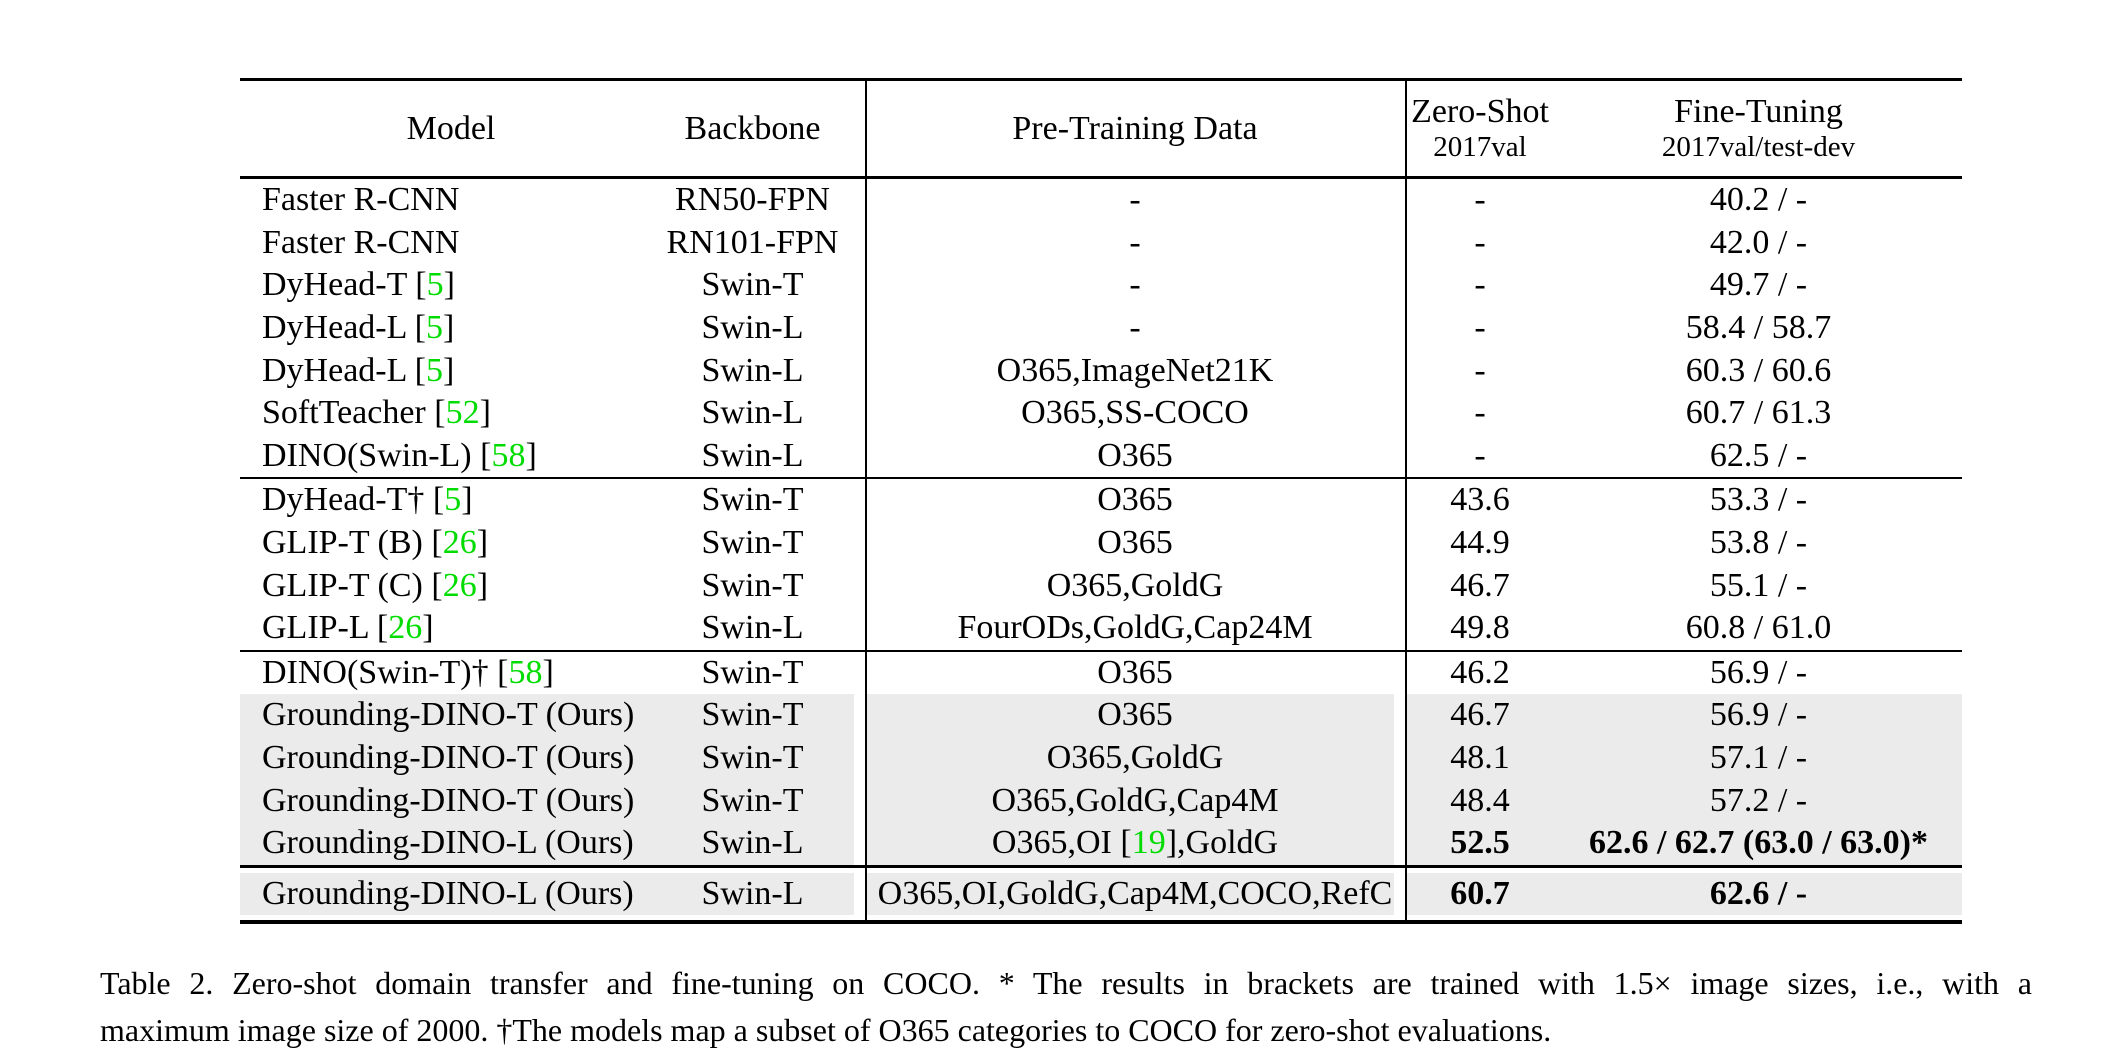 The width and height of the screenshot is (2116, 1049). What do you see at coordinates (1101, 243) in the screenshot?
I see `table-row: Faster R-CNN RN101-FPN - - 42.0 / -` at bounding box center [1101, 243].